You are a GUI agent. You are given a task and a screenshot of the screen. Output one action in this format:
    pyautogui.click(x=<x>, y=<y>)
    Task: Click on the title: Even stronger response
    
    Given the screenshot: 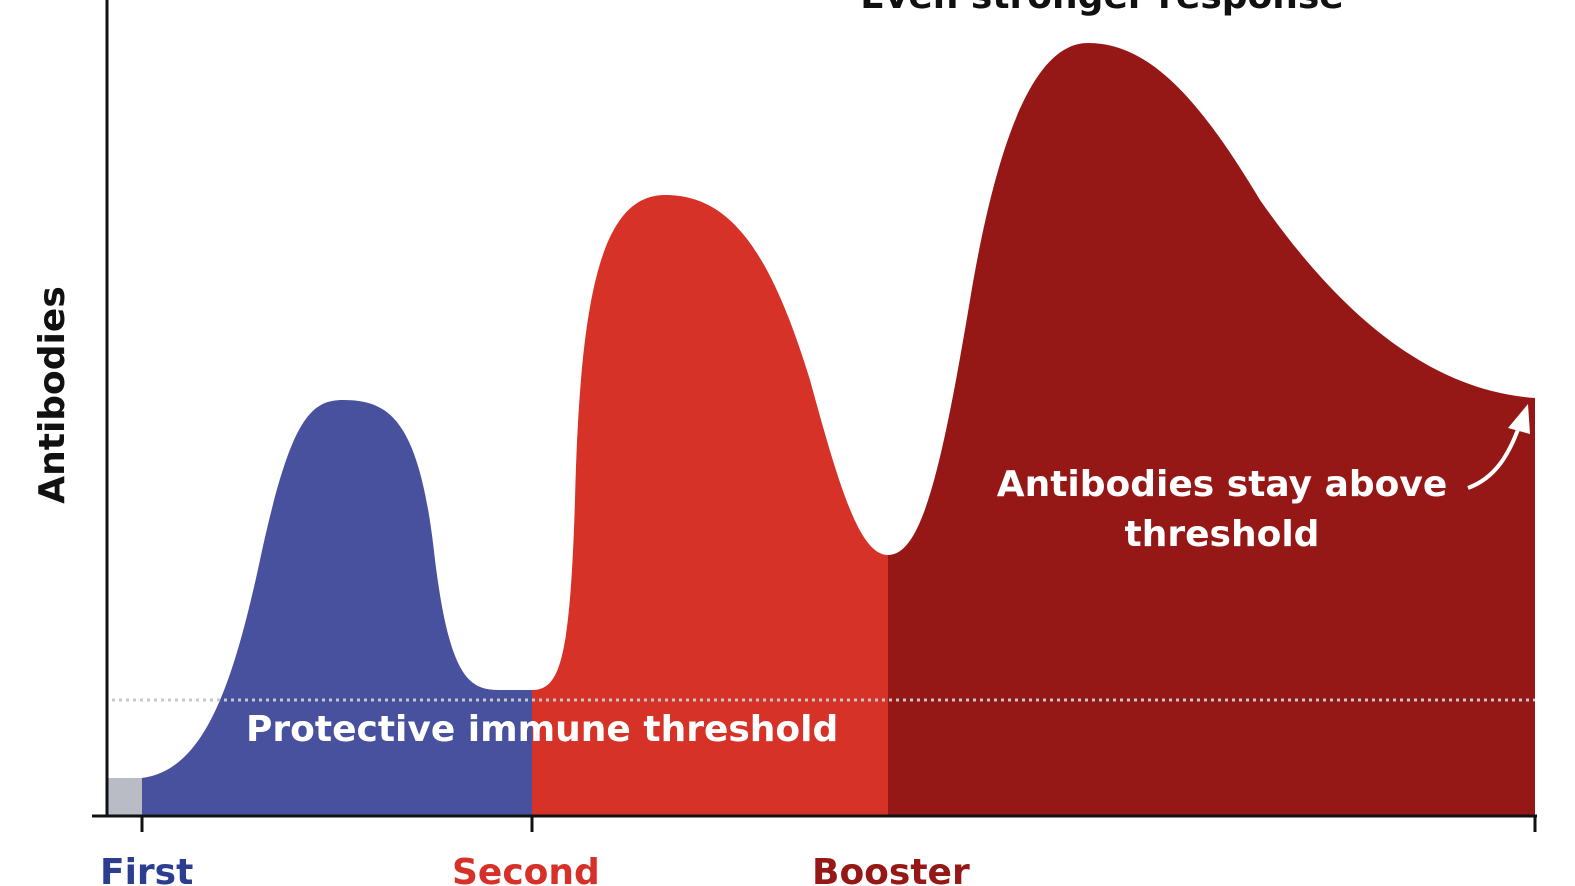 What is the action you would take?
    pyautogui.click(x=1101, y=8)
    